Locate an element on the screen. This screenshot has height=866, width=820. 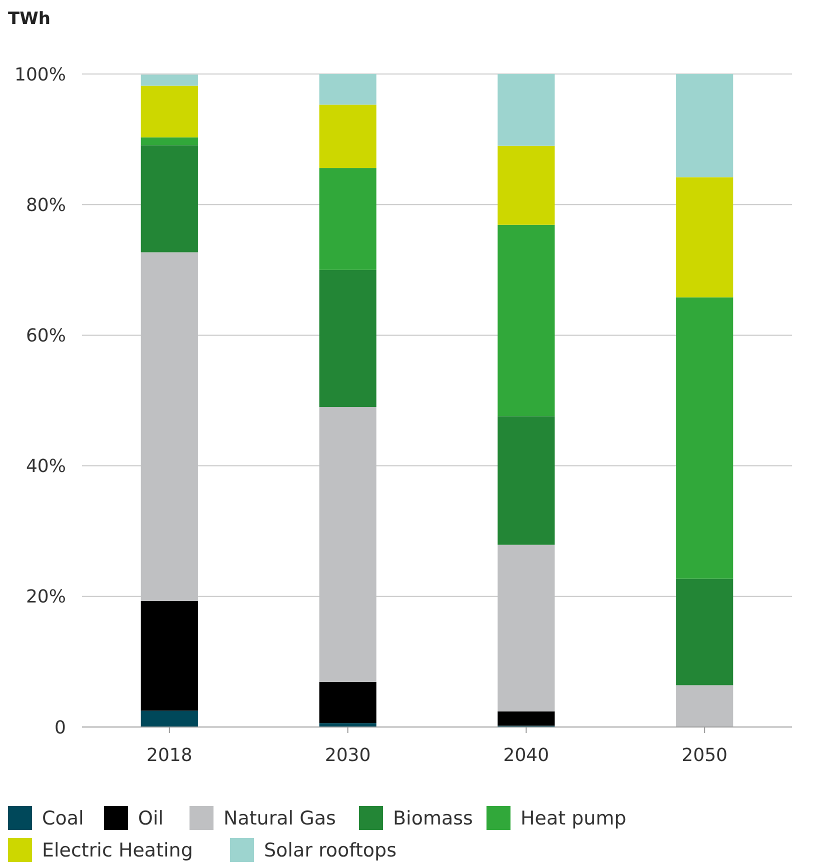
legend-label: Heat pump is located at coordinates (573, 819).